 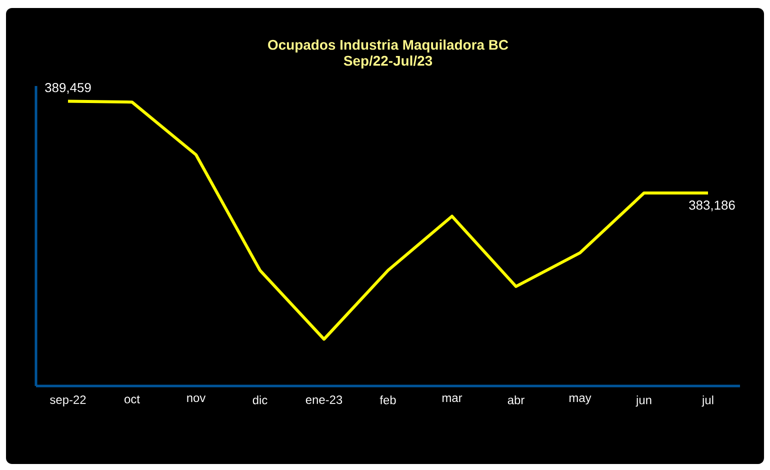 What do you see at coordinates (324, 400) in the screenshot?
I see `x-tick-label: ene-23` at bounding box center [324, 400].